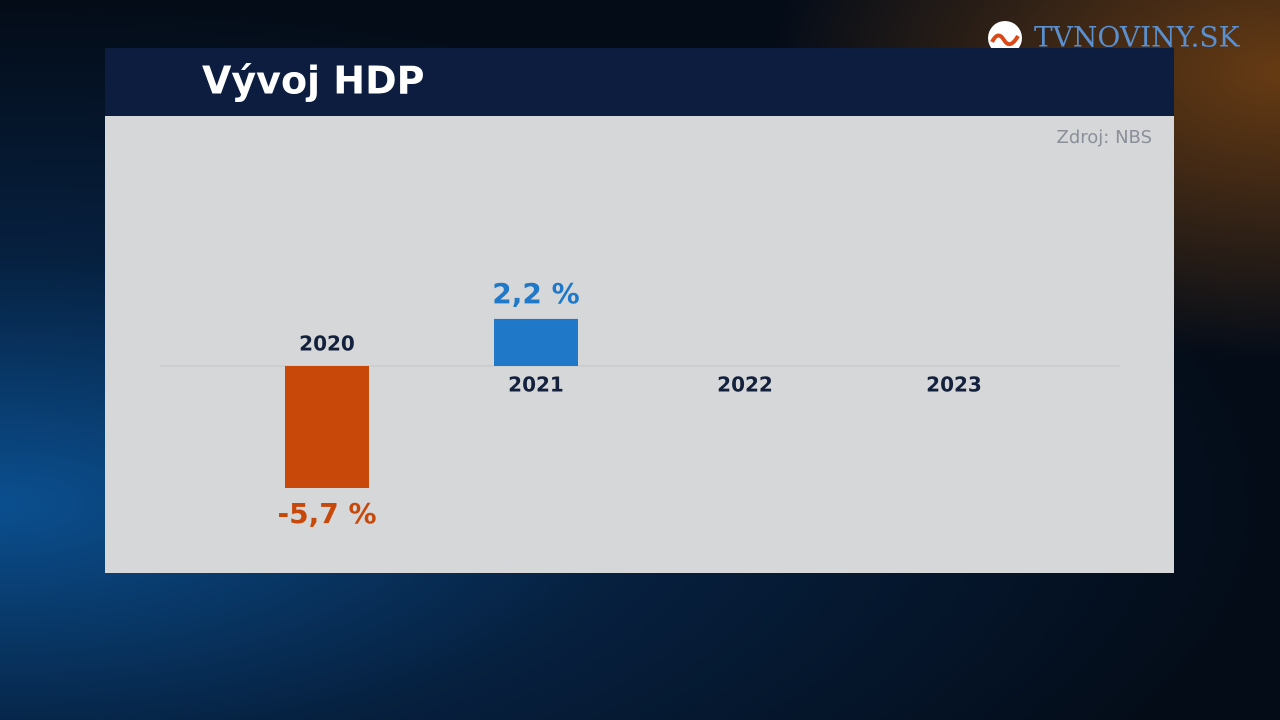  Describe the element at coordinates (327, 344) in the screenshot. I see `category-label: 2020` at that location.